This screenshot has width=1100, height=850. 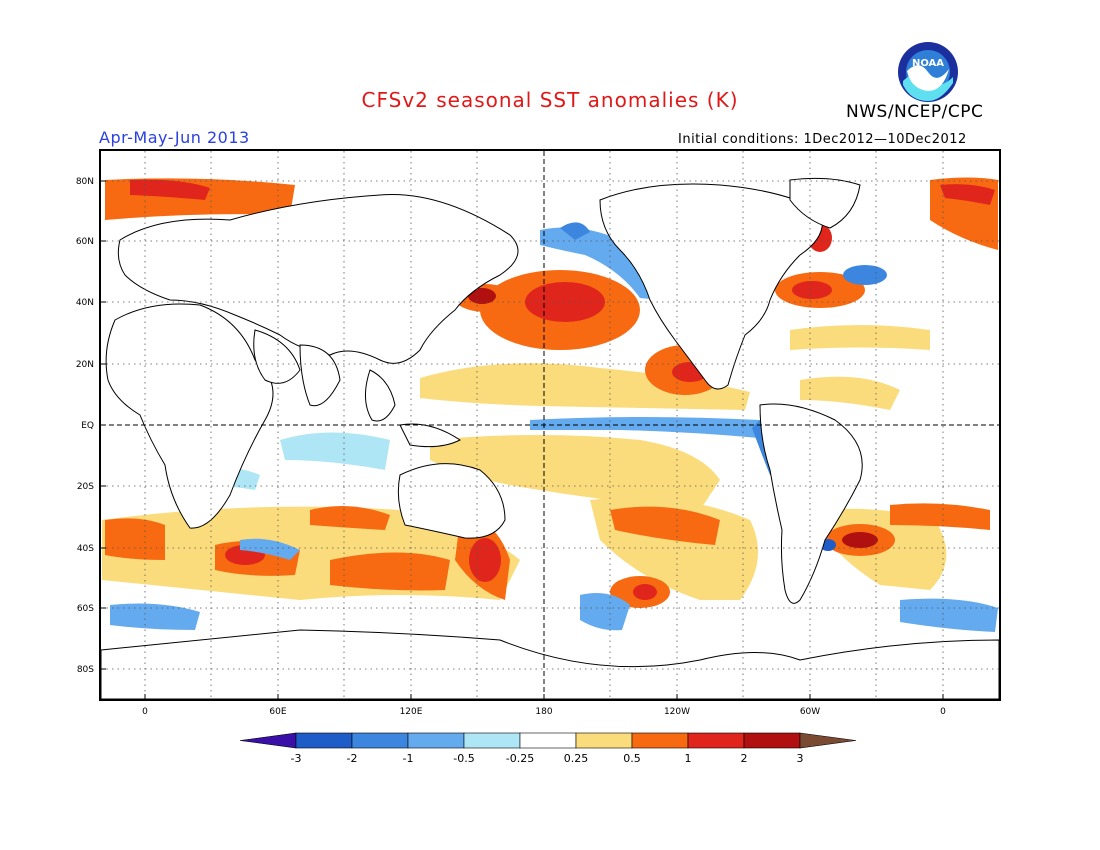 I want to click on lat-label: 40S, so click(x=85, y=549).